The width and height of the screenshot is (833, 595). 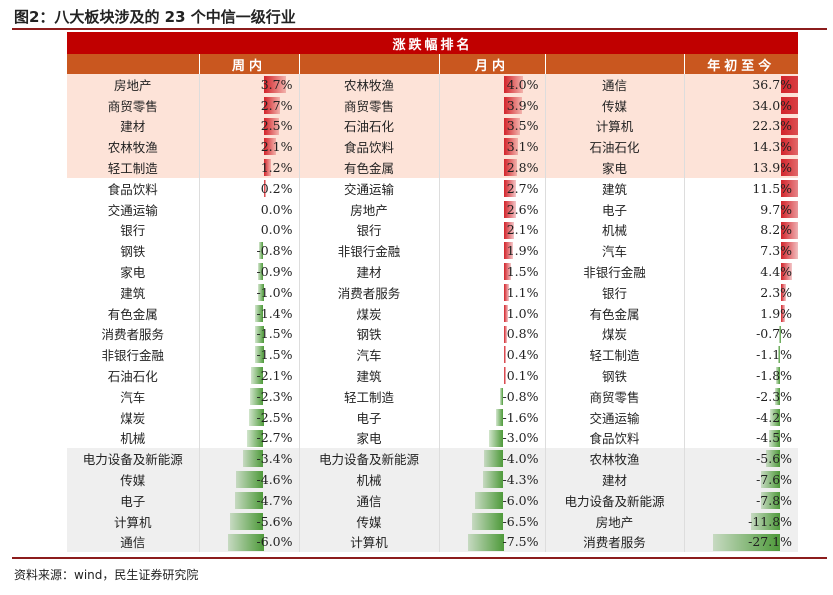 I want to click on ytd-industry-name: 轻工制造, so click(x=615, y=355).